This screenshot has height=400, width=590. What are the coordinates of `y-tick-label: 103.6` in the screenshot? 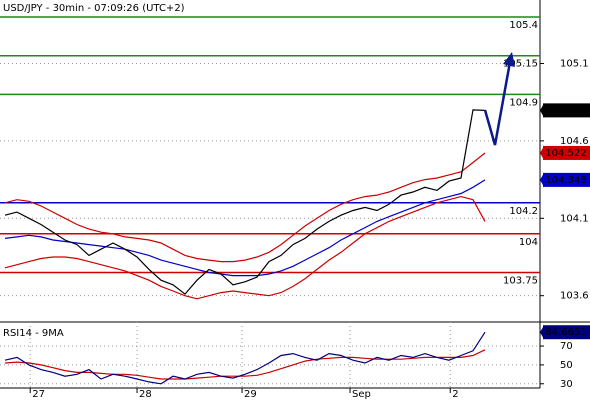 It's located at (574, 296).